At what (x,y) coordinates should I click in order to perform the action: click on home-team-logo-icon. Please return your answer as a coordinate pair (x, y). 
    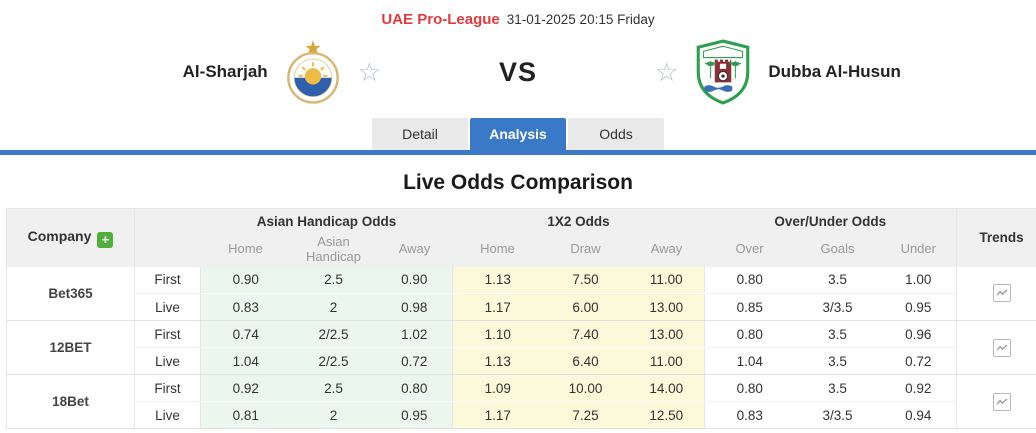
    Looking at the image, I should click on (313, 72).